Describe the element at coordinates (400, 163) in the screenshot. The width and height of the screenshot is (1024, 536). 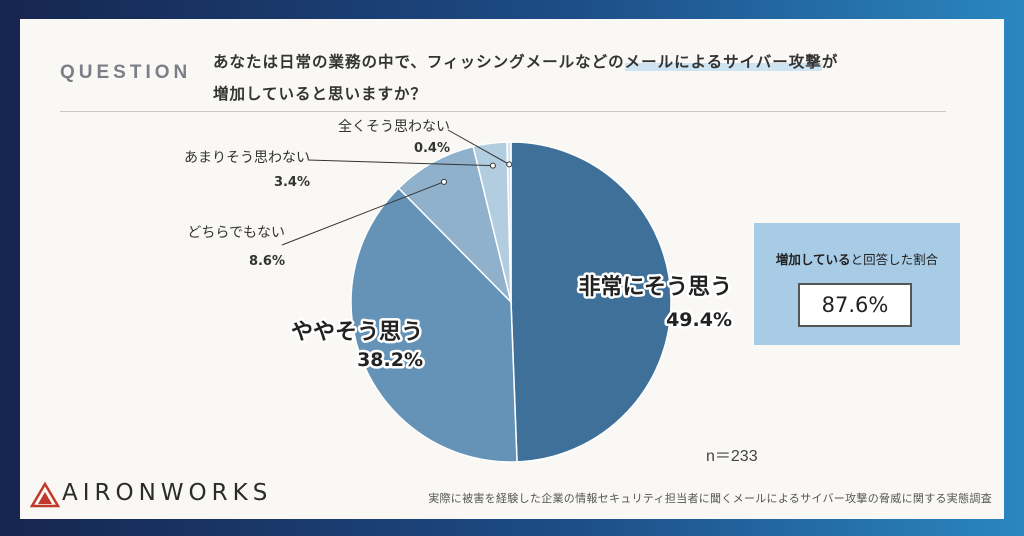
I see `leader-line-not-much` at that location.